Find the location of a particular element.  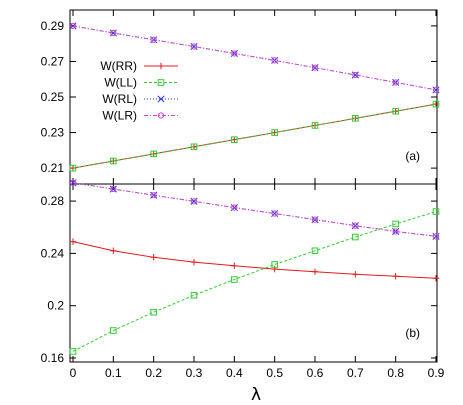

y-tick-label: 0.24 is located at coordinates (53, 253).